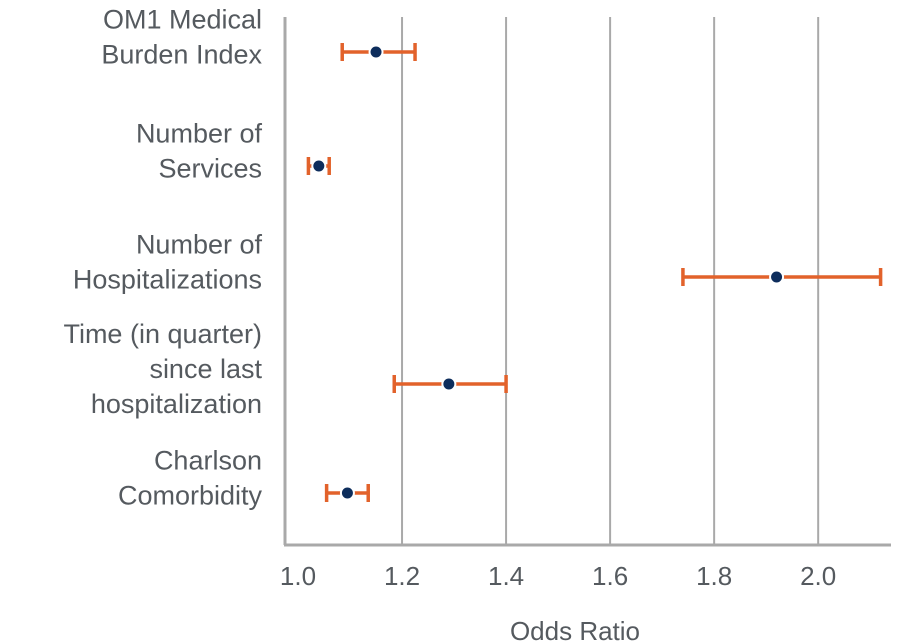 The height and width of the screenshot is (644, 908). What do you see at coordinates (168, 262) in the screenshot?
I see `category-label: Number of Hospitalizations` at bounding box center [168, 262].